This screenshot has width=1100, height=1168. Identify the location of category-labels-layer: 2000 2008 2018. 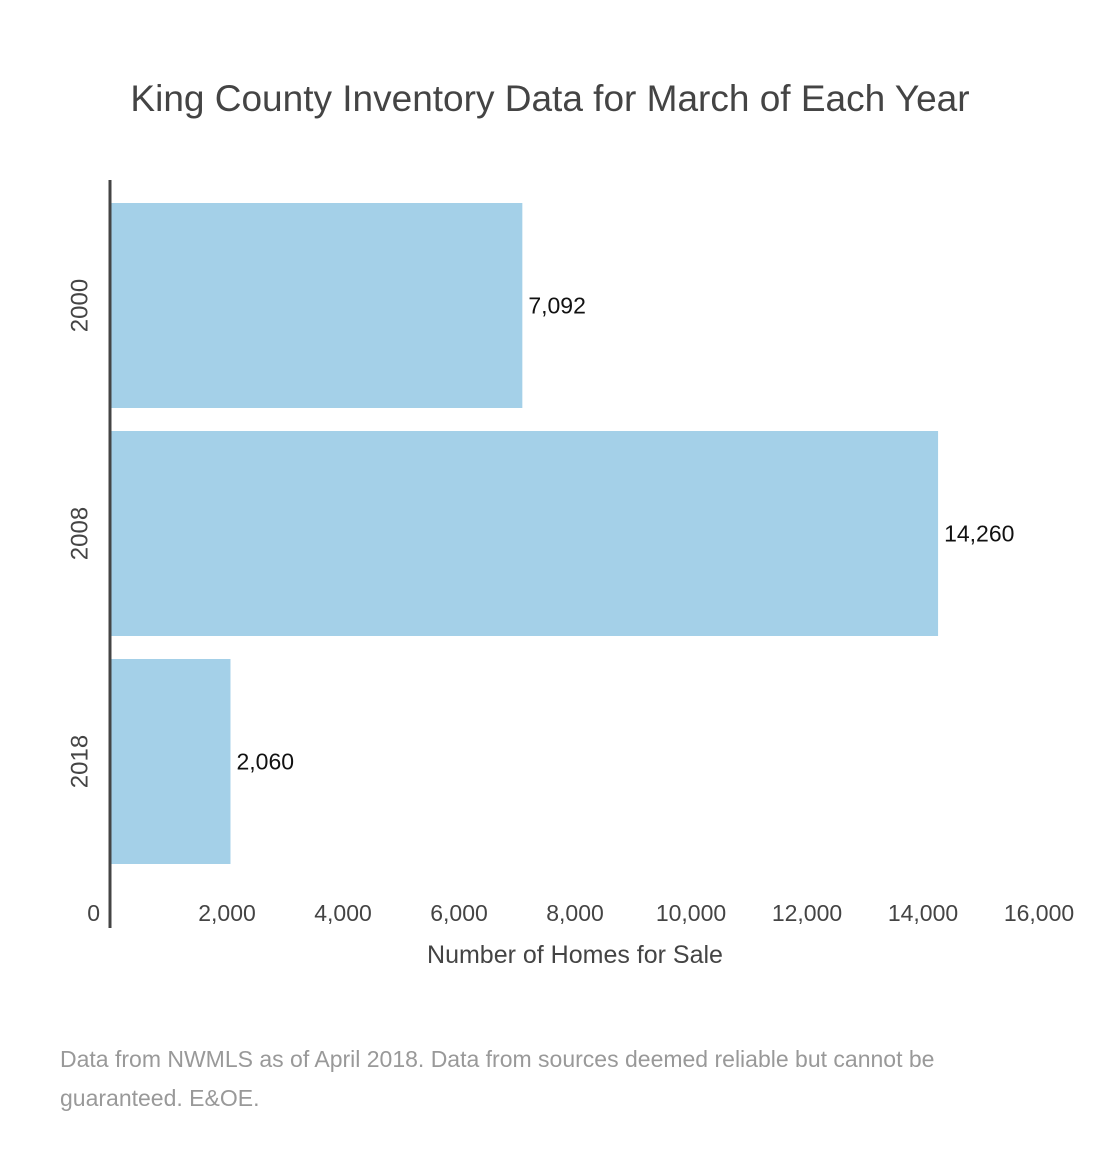
(80, 533).